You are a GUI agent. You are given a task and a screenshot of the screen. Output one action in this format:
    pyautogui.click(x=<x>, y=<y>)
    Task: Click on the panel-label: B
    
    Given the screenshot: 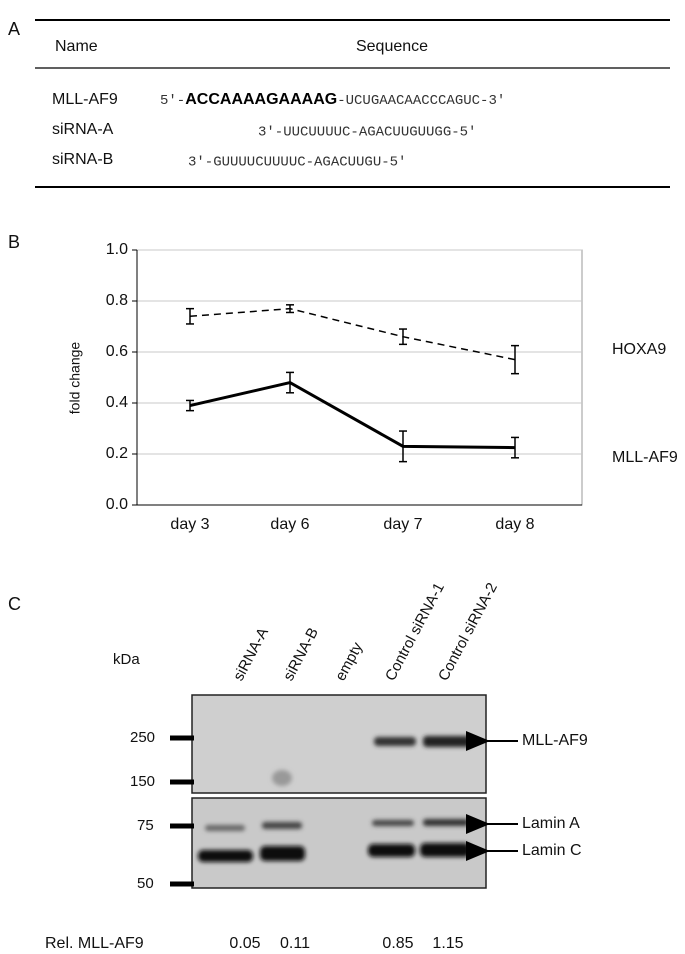 What is the action you would take?
    pyautogui.click(x=14, y=242)
    